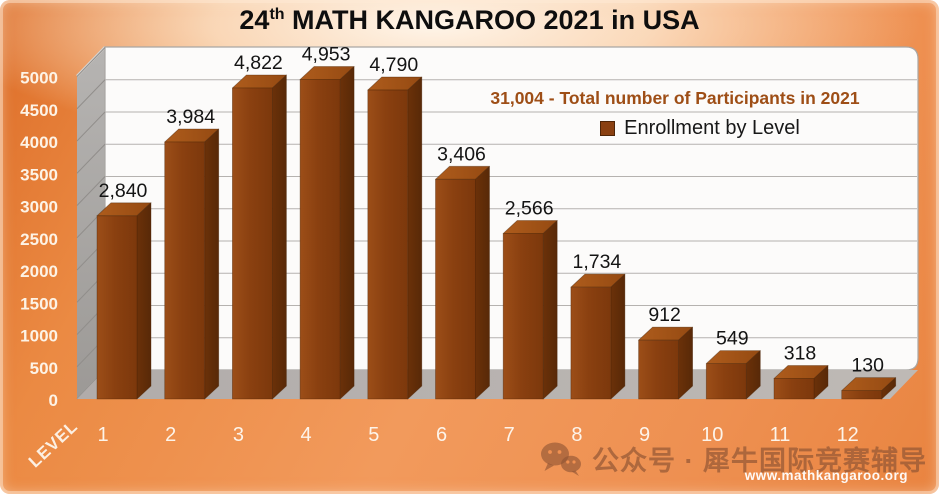 Image resolution: width=939 pixels, height=494 pixels. I want to click on bar-value-label: 318, so click(800, 353).